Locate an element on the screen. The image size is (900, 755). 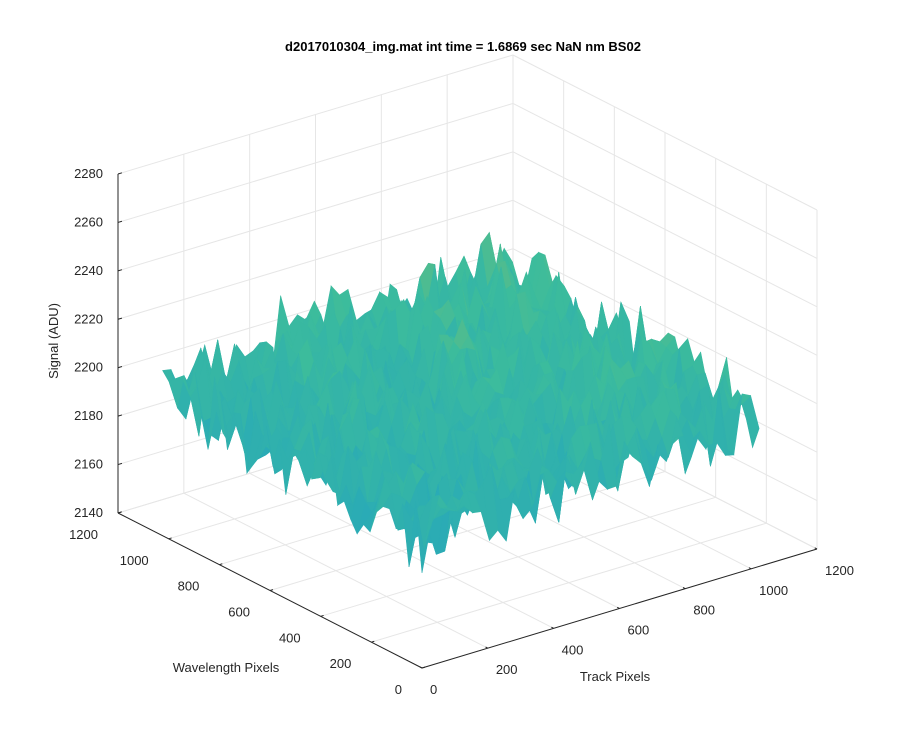
z-tick-label: 2140 is located at coordinates (88, 512).